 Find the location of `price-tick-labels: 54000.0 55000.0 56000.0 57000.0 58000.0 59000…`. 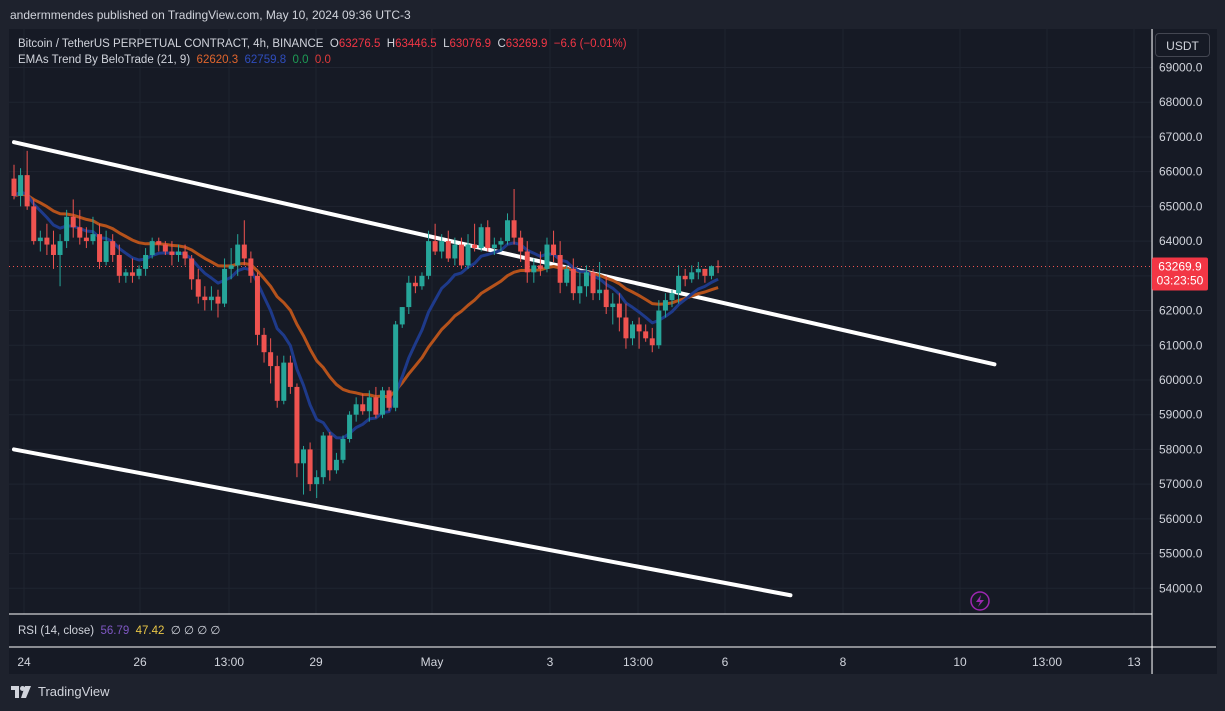

price-tick-labels: 54000.0 55000.0 56000.0 57000.0 58000.0 59000… is located at coordinates (1181, 328).